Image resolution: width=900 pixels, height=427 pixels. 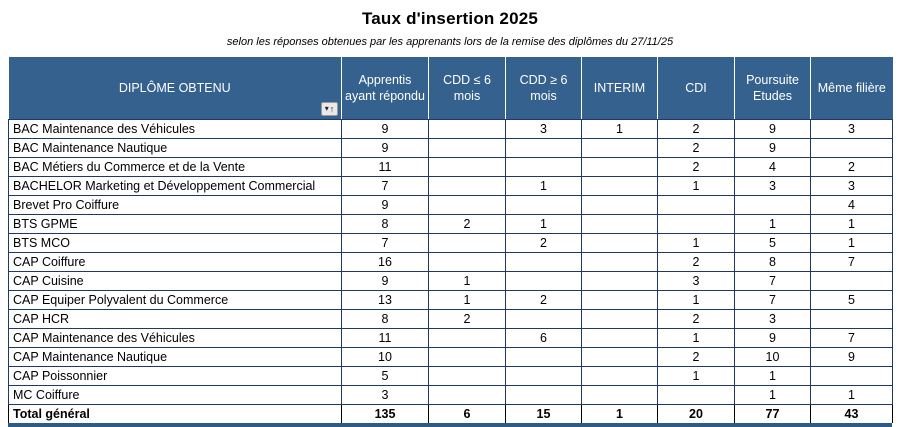 I want to click on diploma-cell: CAP Equiper Polyvalent du Commerce, so click(x=175, y=300).